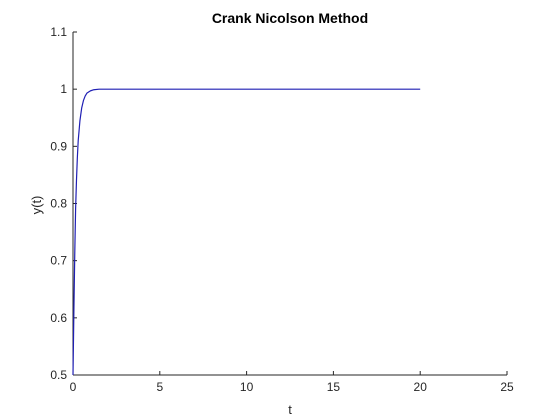 The width and height of the screenshot is (560, 420). I want to click on y-tick-label: 0.6, so click(58, 318).